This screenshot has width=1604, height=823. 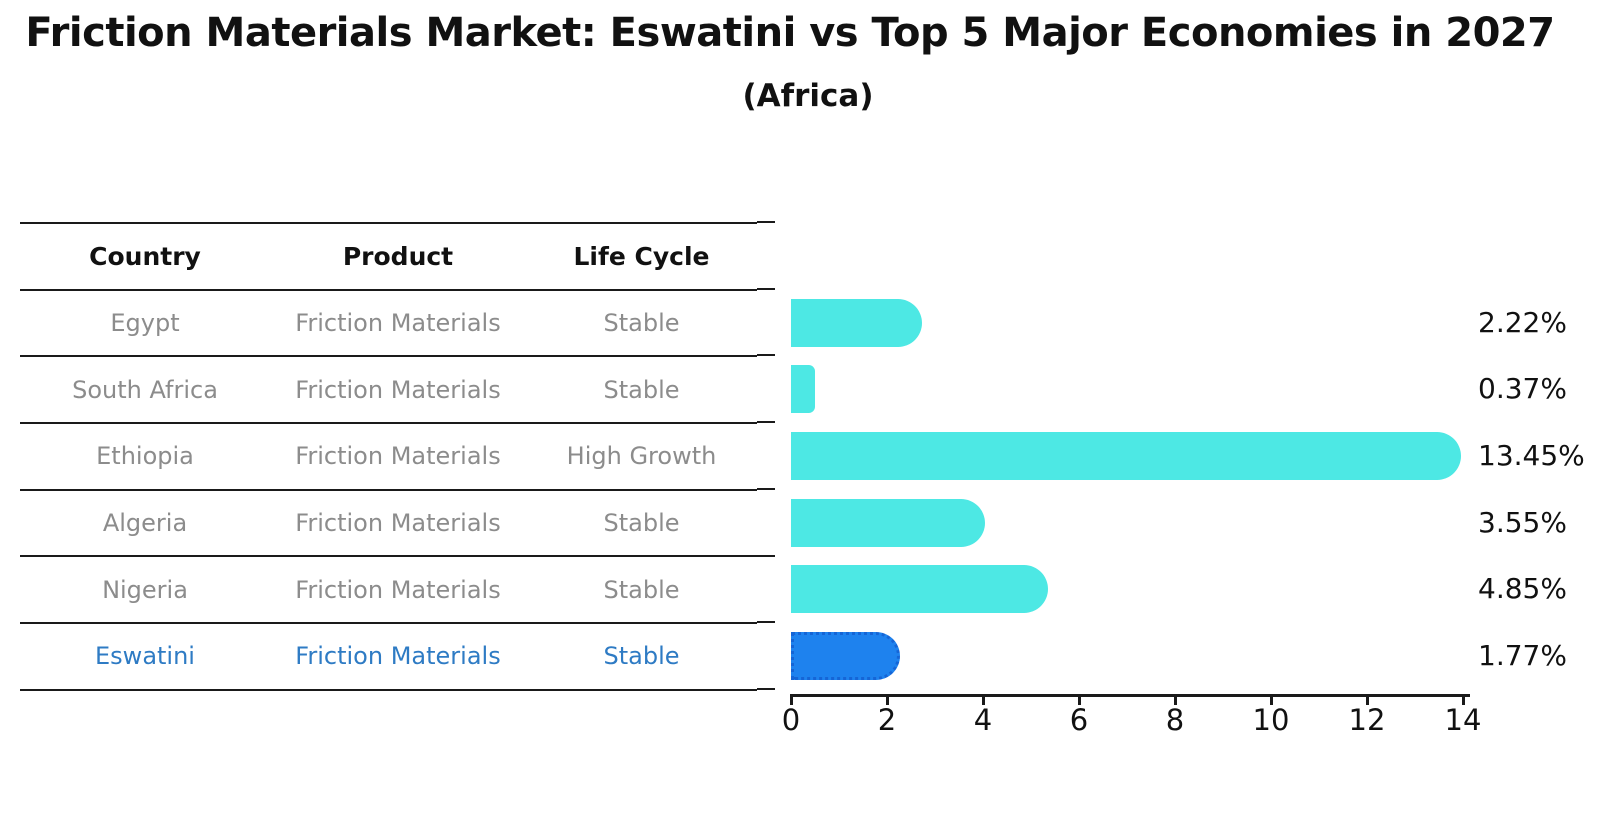 I want to click on country-cell: Nigeria, so click(x=145, y=589).